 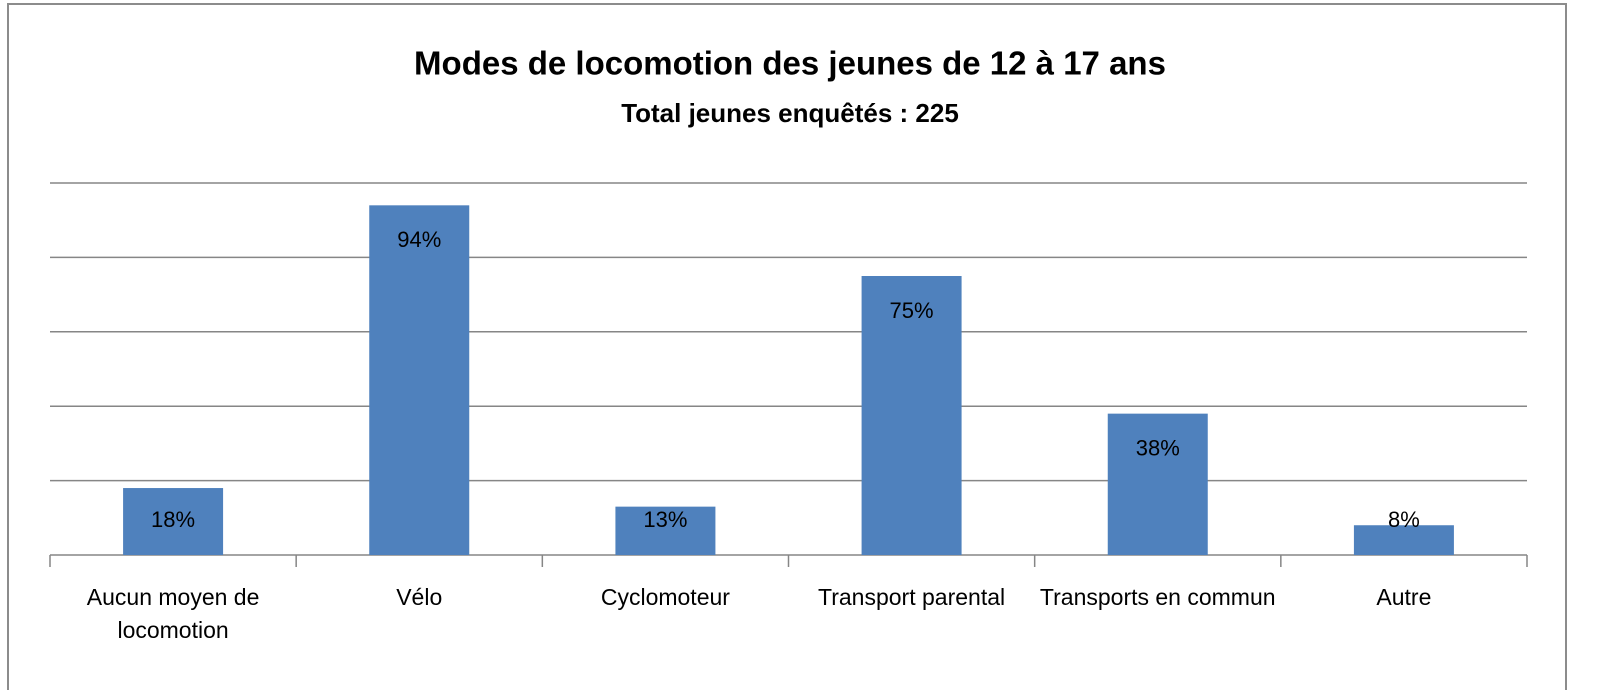 What do you see at coordinates (912, 597) in the screenshot?
I see `x-tick-label: Transport parental` at bounding box center [912, 597].